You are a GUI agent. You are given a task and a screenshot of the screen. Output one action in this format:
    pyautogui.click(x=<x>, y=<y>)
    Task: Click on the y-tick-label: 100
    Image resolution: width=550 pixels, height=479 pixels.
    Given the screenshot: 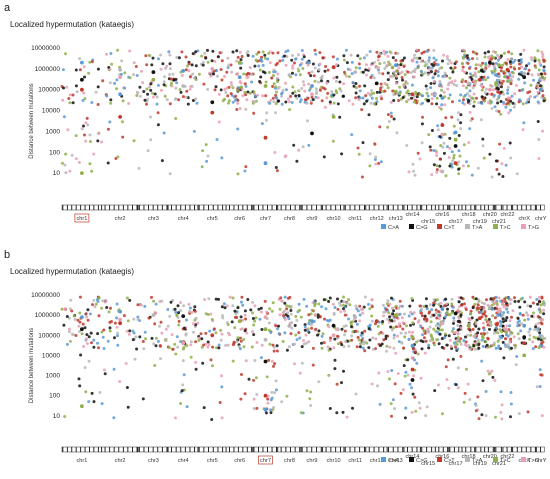 What is the action you would take?
    pyautogui.click(x=54, y=152)
    